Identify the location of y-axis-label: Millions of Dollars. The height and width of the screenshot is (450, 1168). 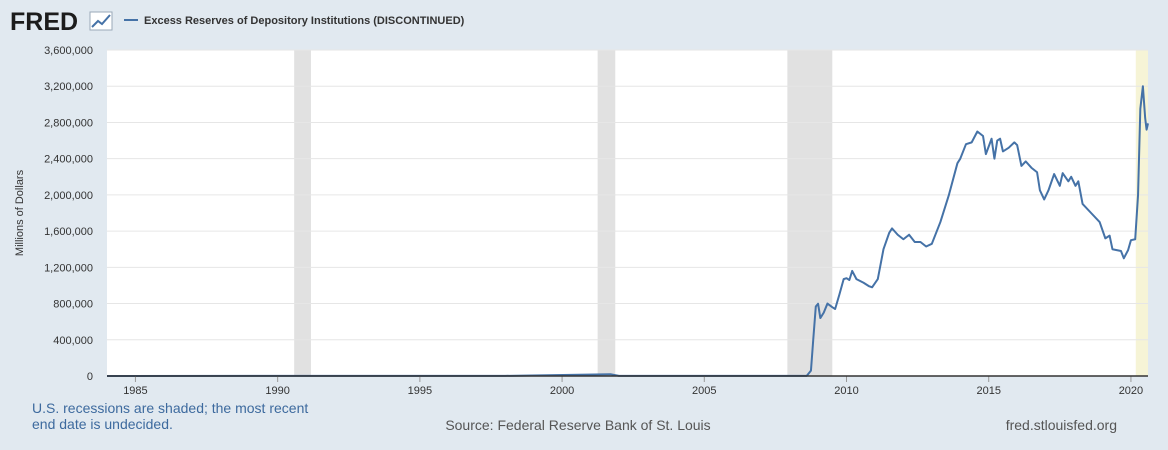
(20, 212).